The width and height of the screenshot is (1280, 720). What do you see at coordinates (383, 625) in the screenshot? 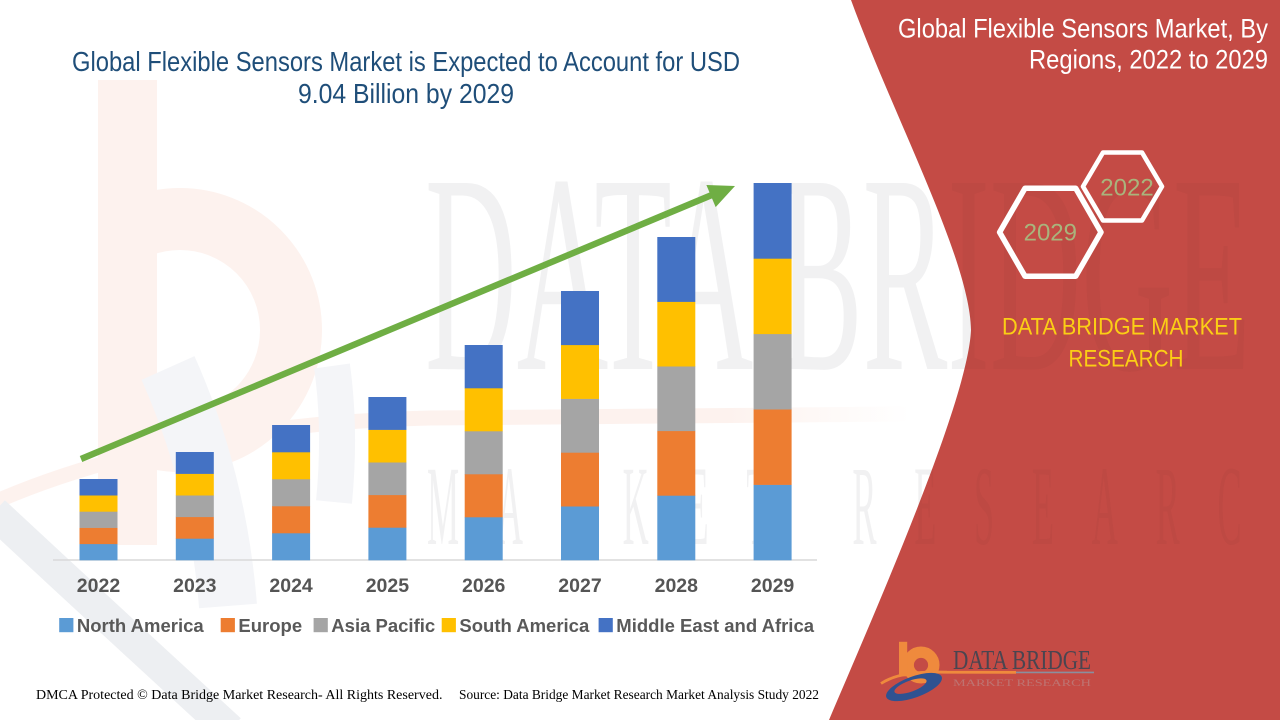
I see `svg-text: Asia Pacific` at bounding box center [383, 625].